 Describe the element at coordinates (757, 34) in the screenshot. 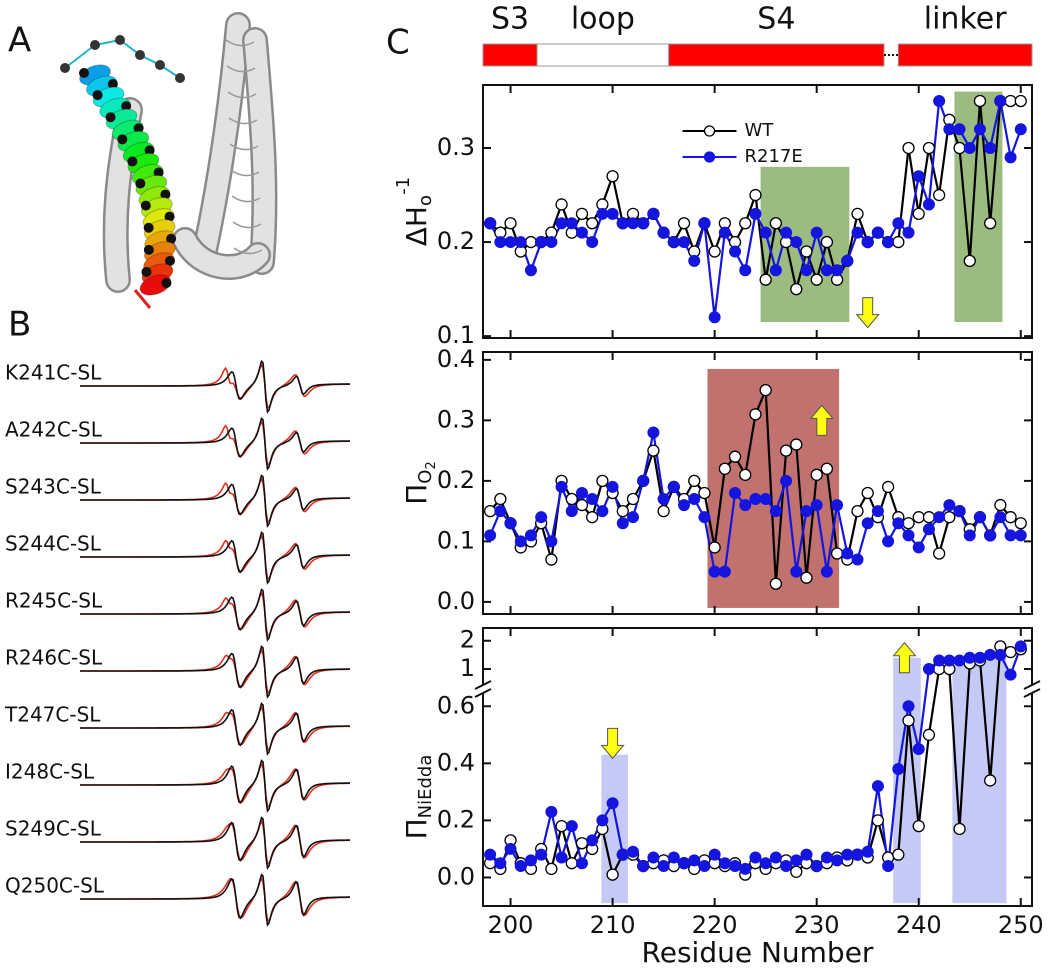

I see `topology-bar: S3 loop S4 linker` at that location.